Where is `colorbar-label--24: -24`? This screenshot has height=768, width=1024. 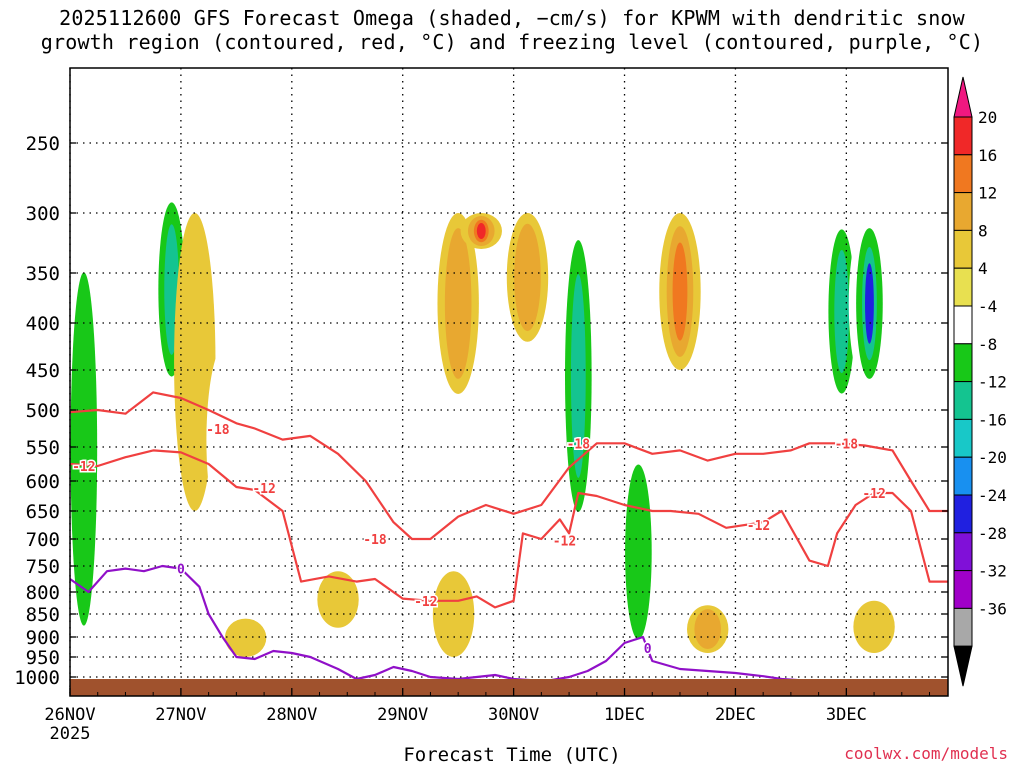
colorbar-label--24: -24 is located at coordinates (992, 495).